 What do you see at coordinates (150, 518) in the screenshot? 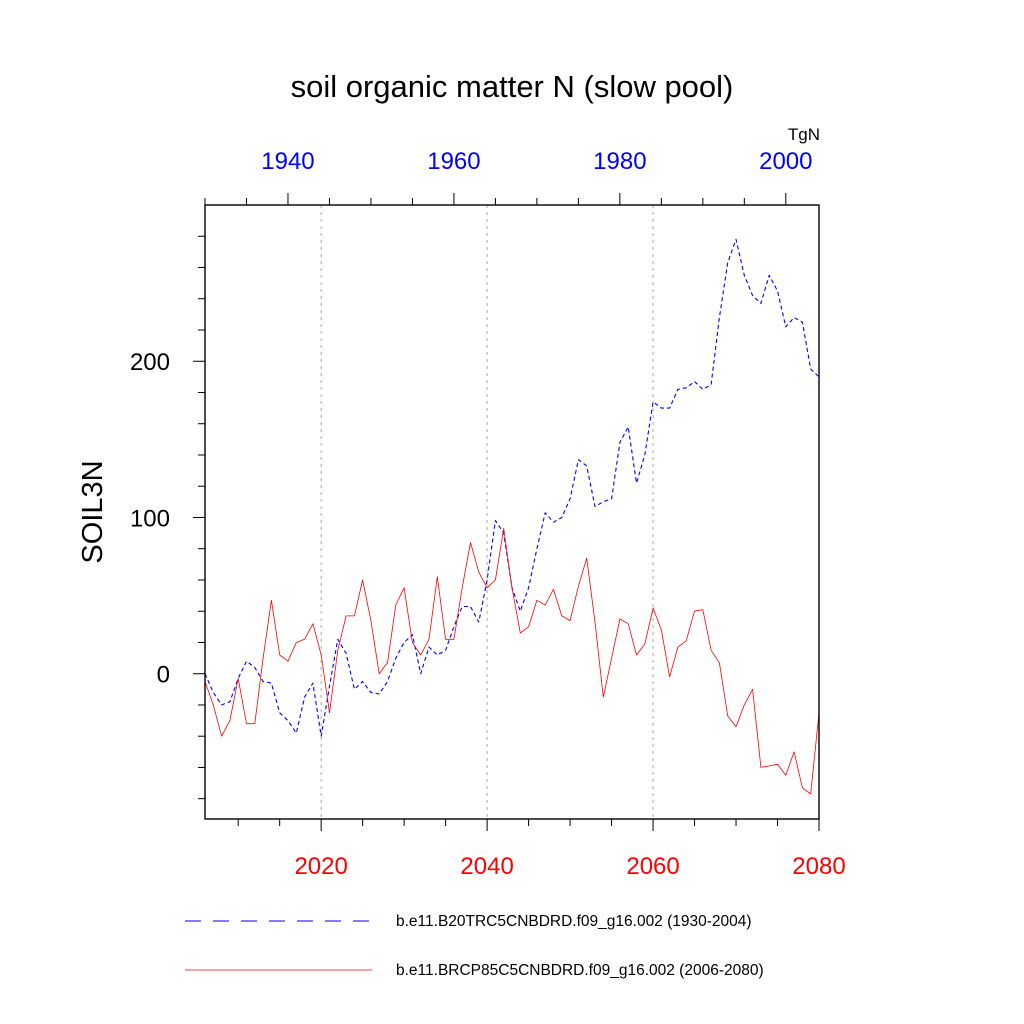
I see `y-tick-label: 100` at bounding box center [150, 518].